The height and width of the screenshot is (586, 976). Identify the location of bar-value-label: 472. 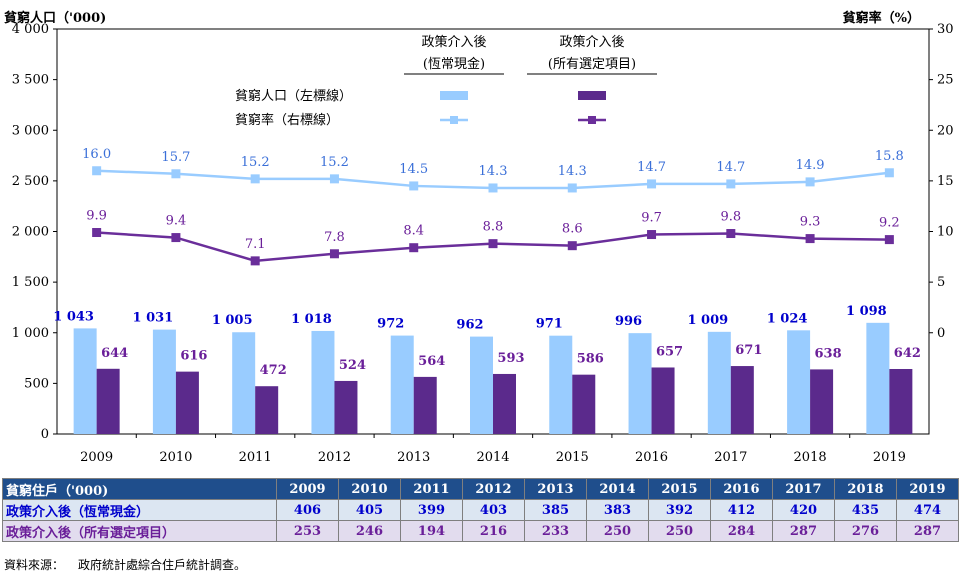
(273, 370).